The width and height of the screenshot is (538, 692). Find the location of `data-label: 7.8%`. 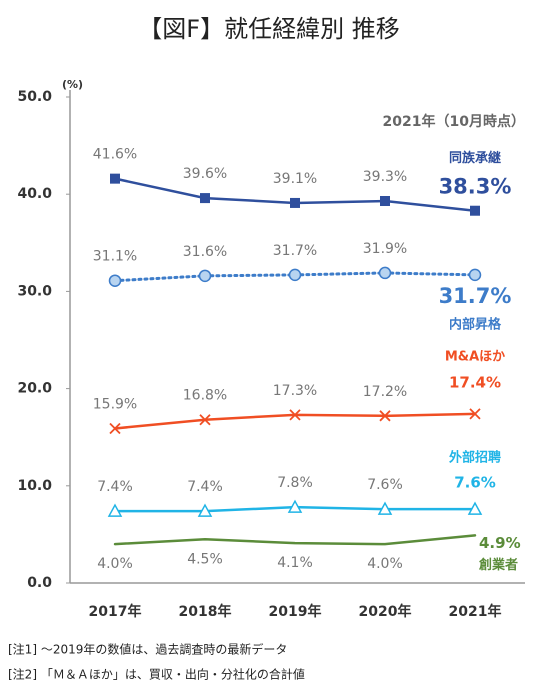

data-label: 7.8% is located at coordinates (295, 483).